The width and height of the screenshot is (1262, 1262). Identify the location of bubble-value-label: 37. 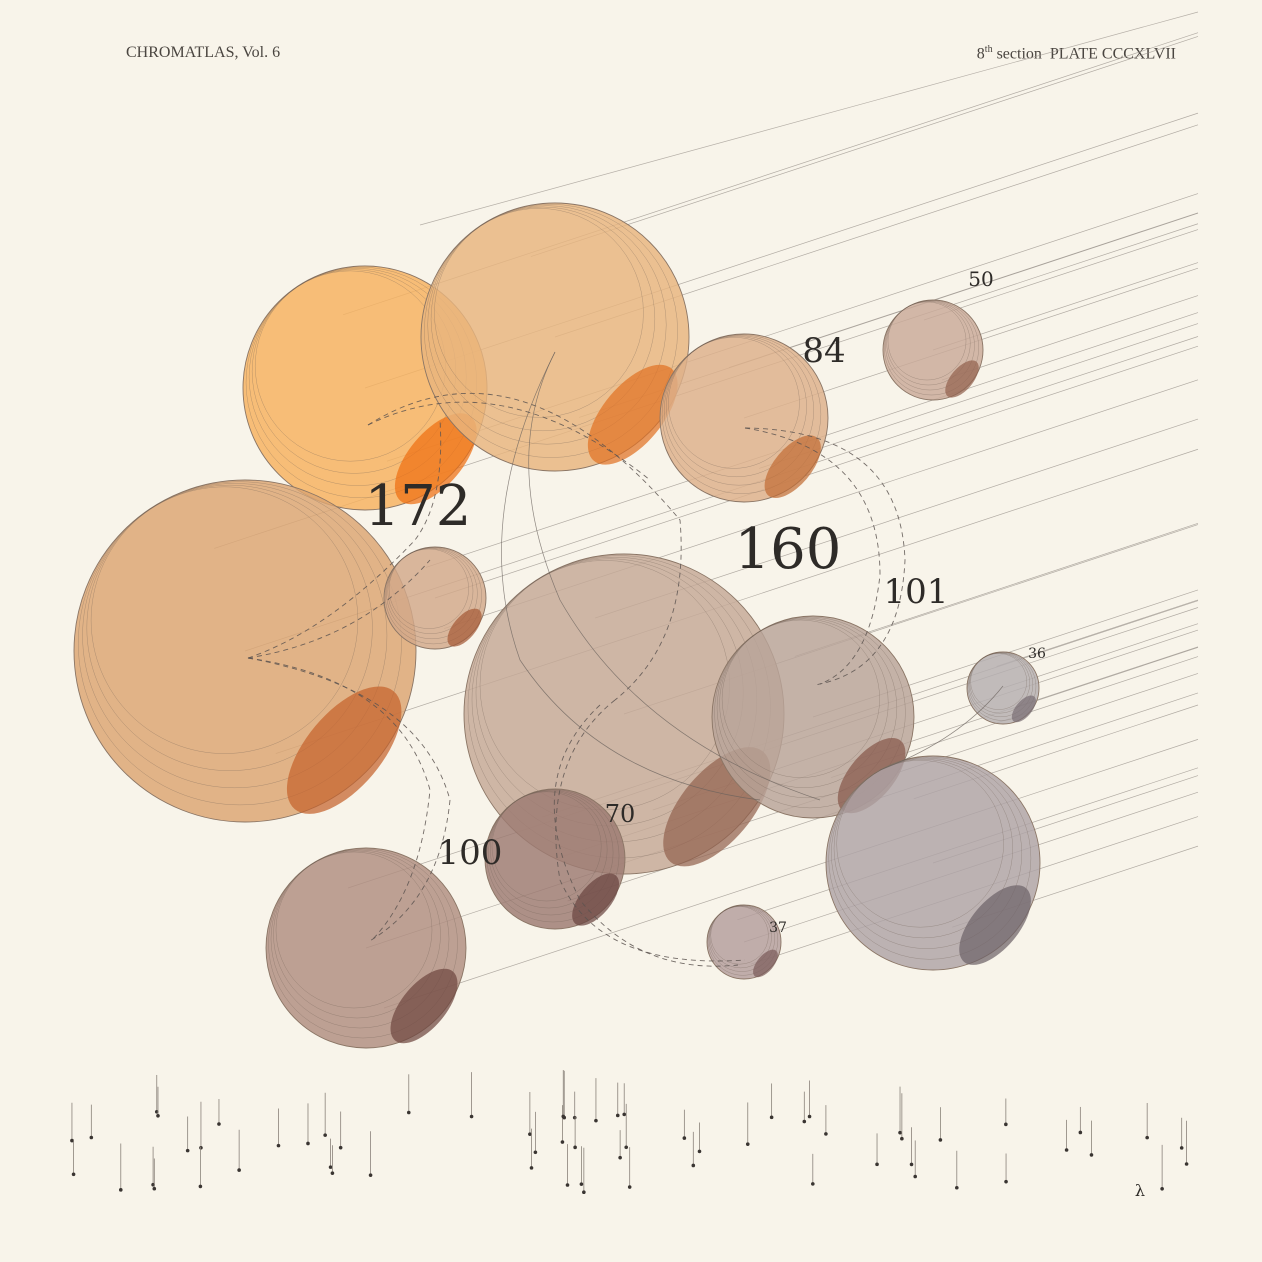
(778, 928).